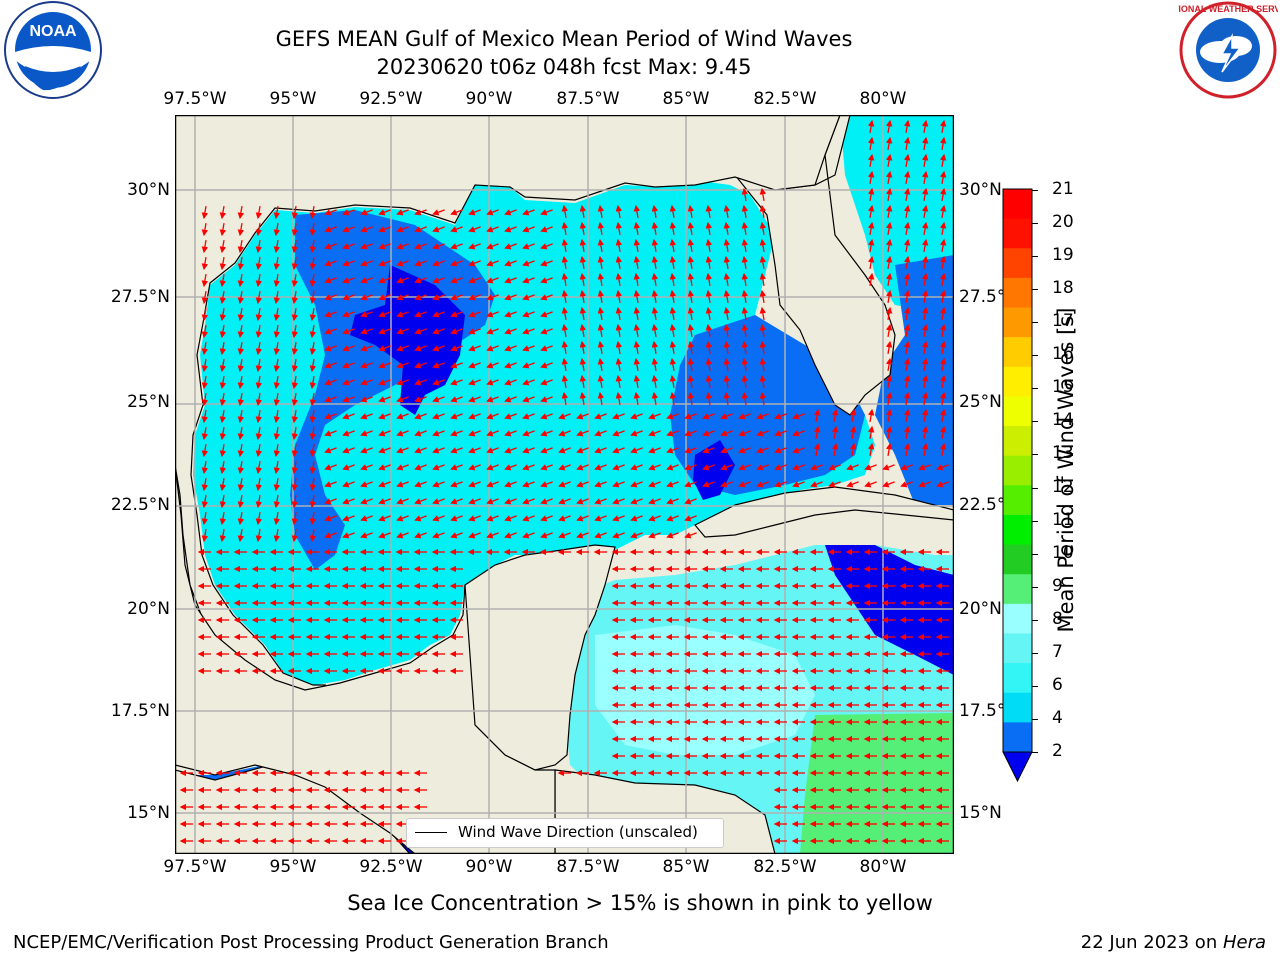  Describe the element at coordinates (883, 99) in the screenshot. I see `lon-label-top: 80°W` at that location.